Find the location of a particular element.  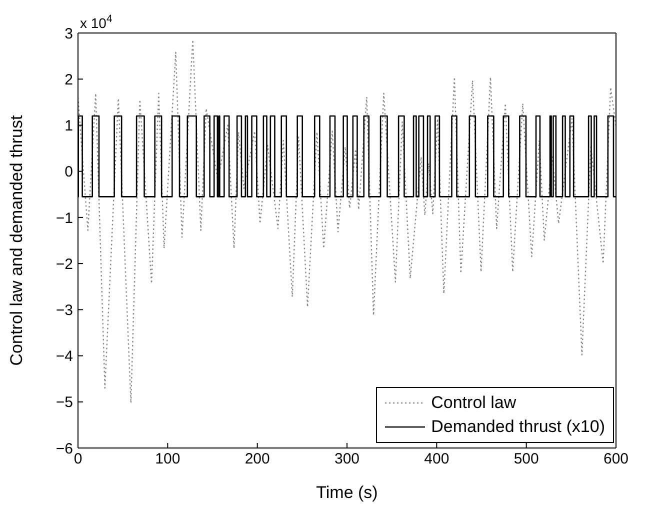

y-tick-label: 1 is located at coordinates (68, 126).